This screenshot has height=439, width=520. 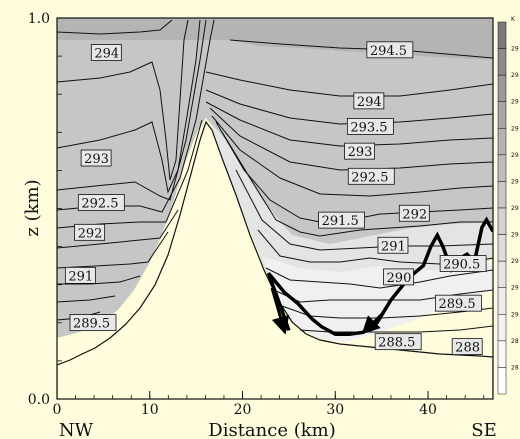 I want to click on x-tick-label: 20, so click(x=243, y=410).